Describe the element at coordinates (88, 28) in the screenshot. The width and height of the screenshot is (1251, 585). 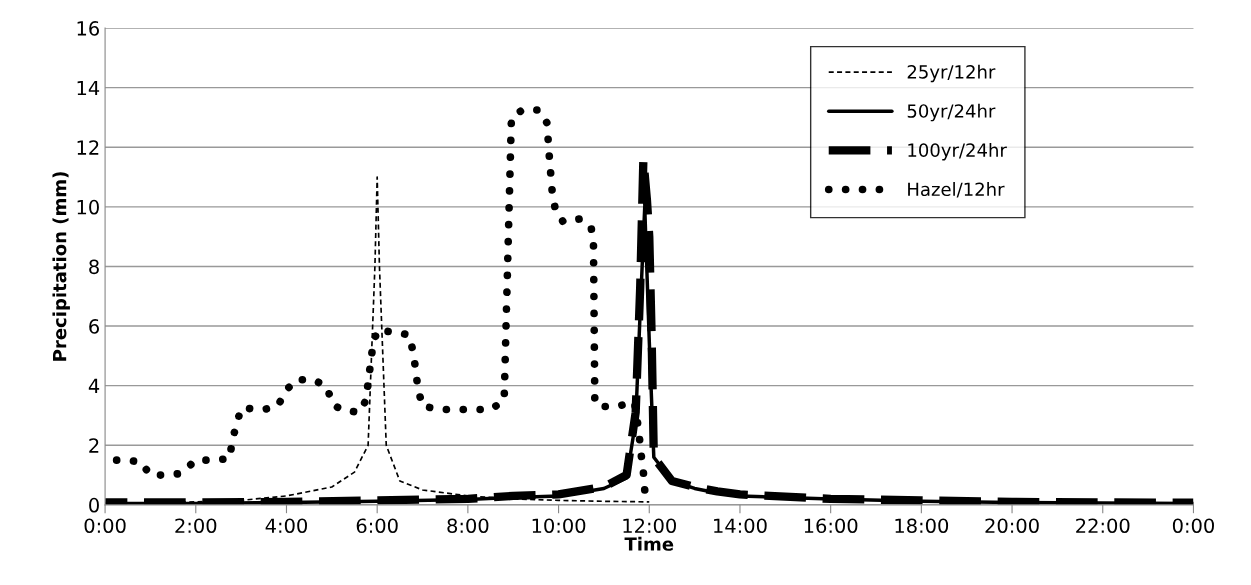
I see `y-tick-label: 16` at that location.